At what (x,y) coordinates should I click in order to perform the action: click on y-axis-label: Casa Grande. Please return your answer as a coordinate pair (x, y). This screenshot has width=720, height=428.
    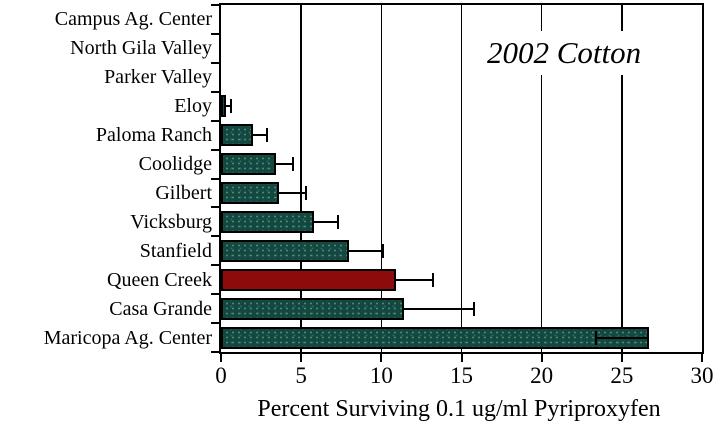
    Looking at the image, I should click on (160, 308).